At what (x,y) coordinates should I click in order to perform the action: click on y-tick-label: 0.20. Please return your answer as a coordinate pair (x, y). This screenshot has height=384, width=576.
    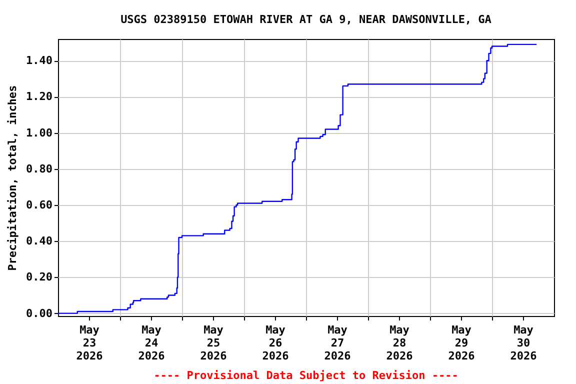
    Looking at the image, I should click on (39, 277).